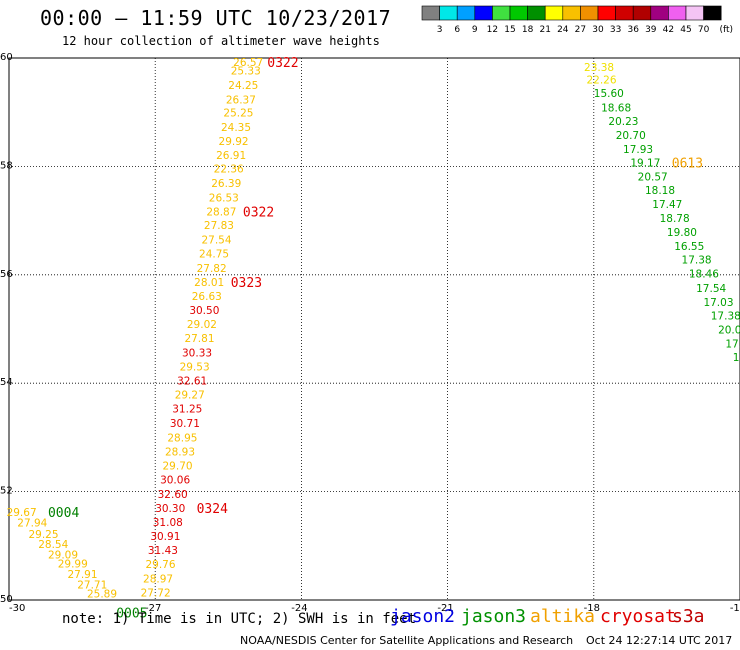 The image size is (740, 650). What do you see at coordinates (219, 226) in the screenshot?
I see `wave-height-altika-12: 27.83` at bounding box center [219, 226].